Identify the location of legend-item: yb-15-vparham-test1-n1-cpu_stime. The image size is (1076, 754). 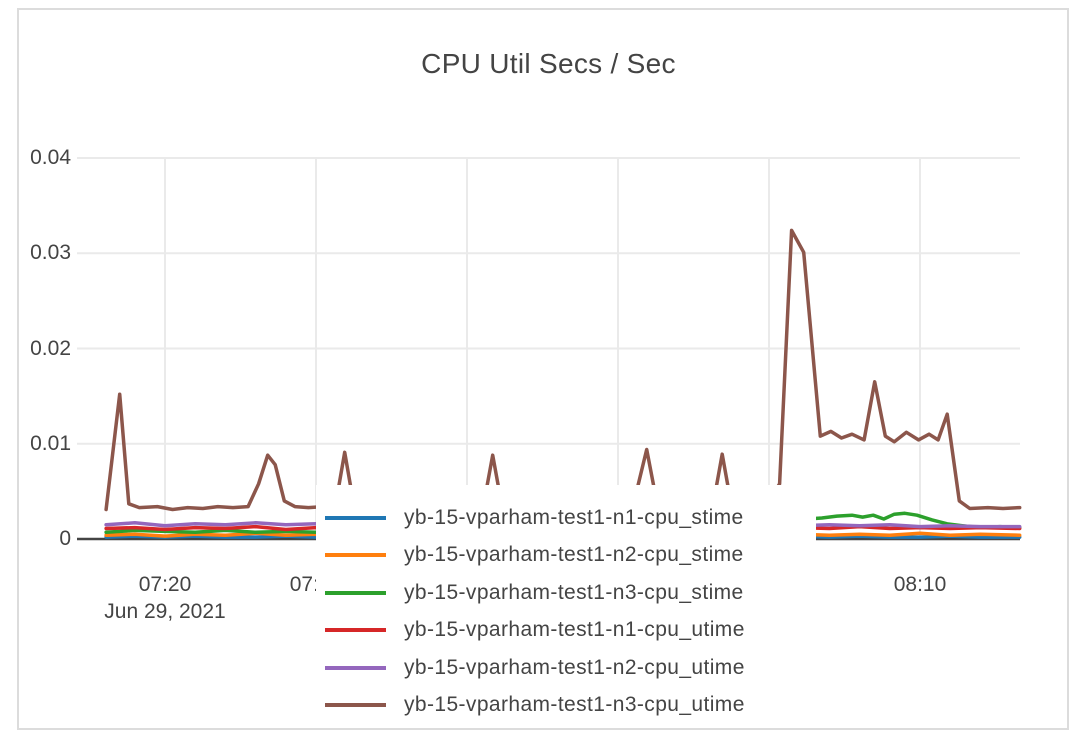
(566, 518).